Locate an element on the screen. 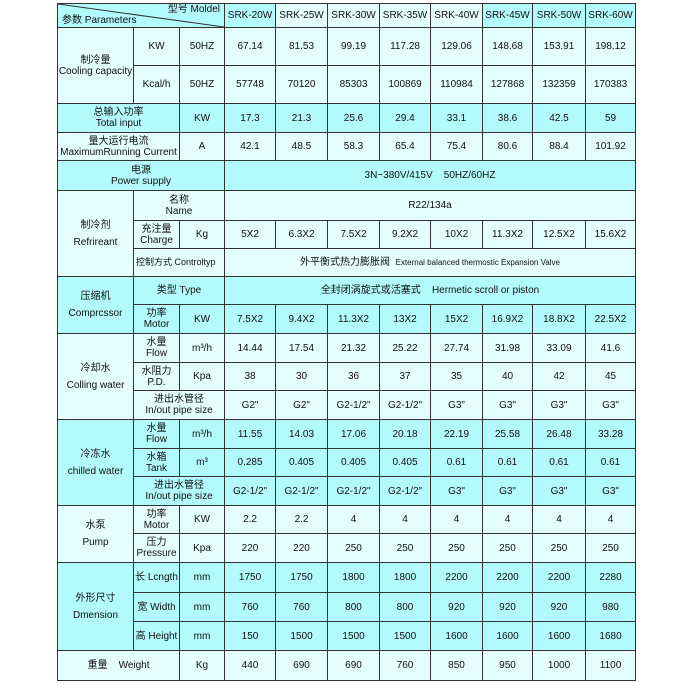 The image size is (693, 689). label-en: Tank is located at coordinates (156, 468).